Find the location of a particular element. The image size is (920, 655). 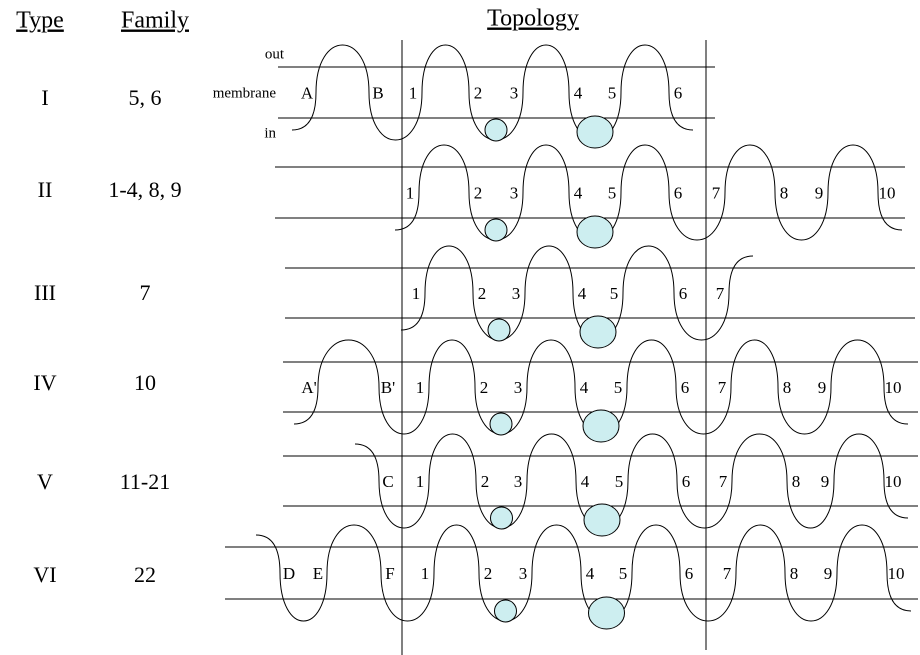

type-label: VI is located at coordinates (44, 574).